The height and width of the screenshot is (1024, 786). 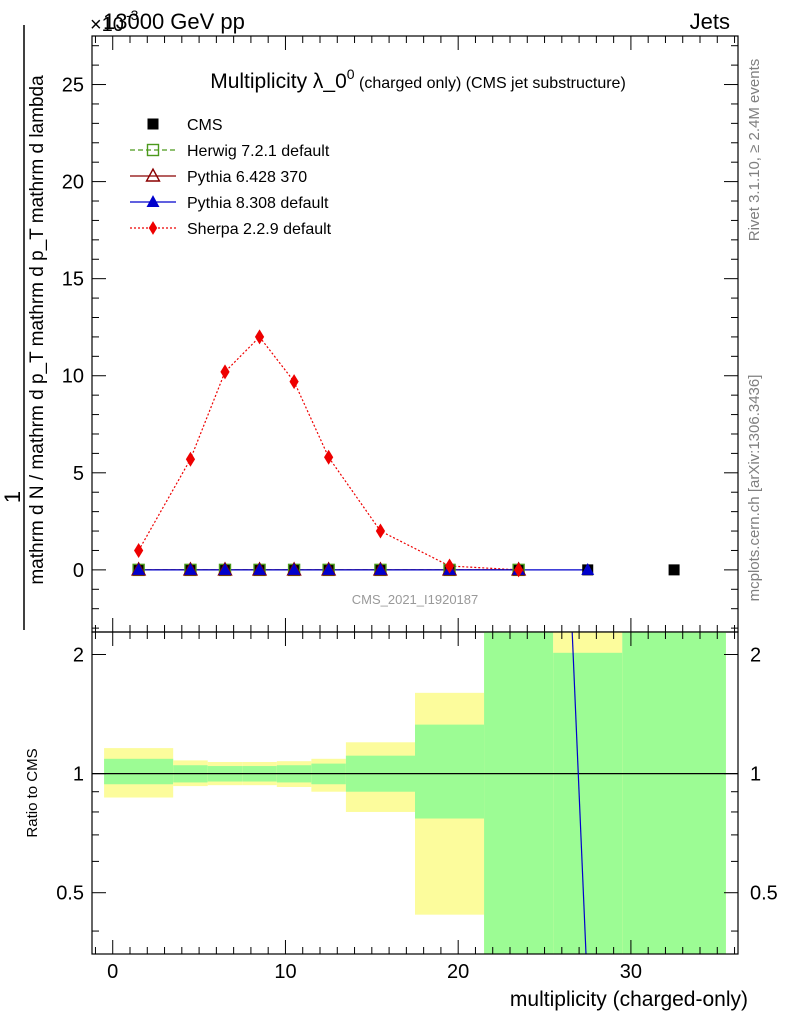 What do you see at coordinates (629, 999) in the screenshot?
I see `x-axis-label: multiplicity (charged-only)` at bounding box center [629, 999].